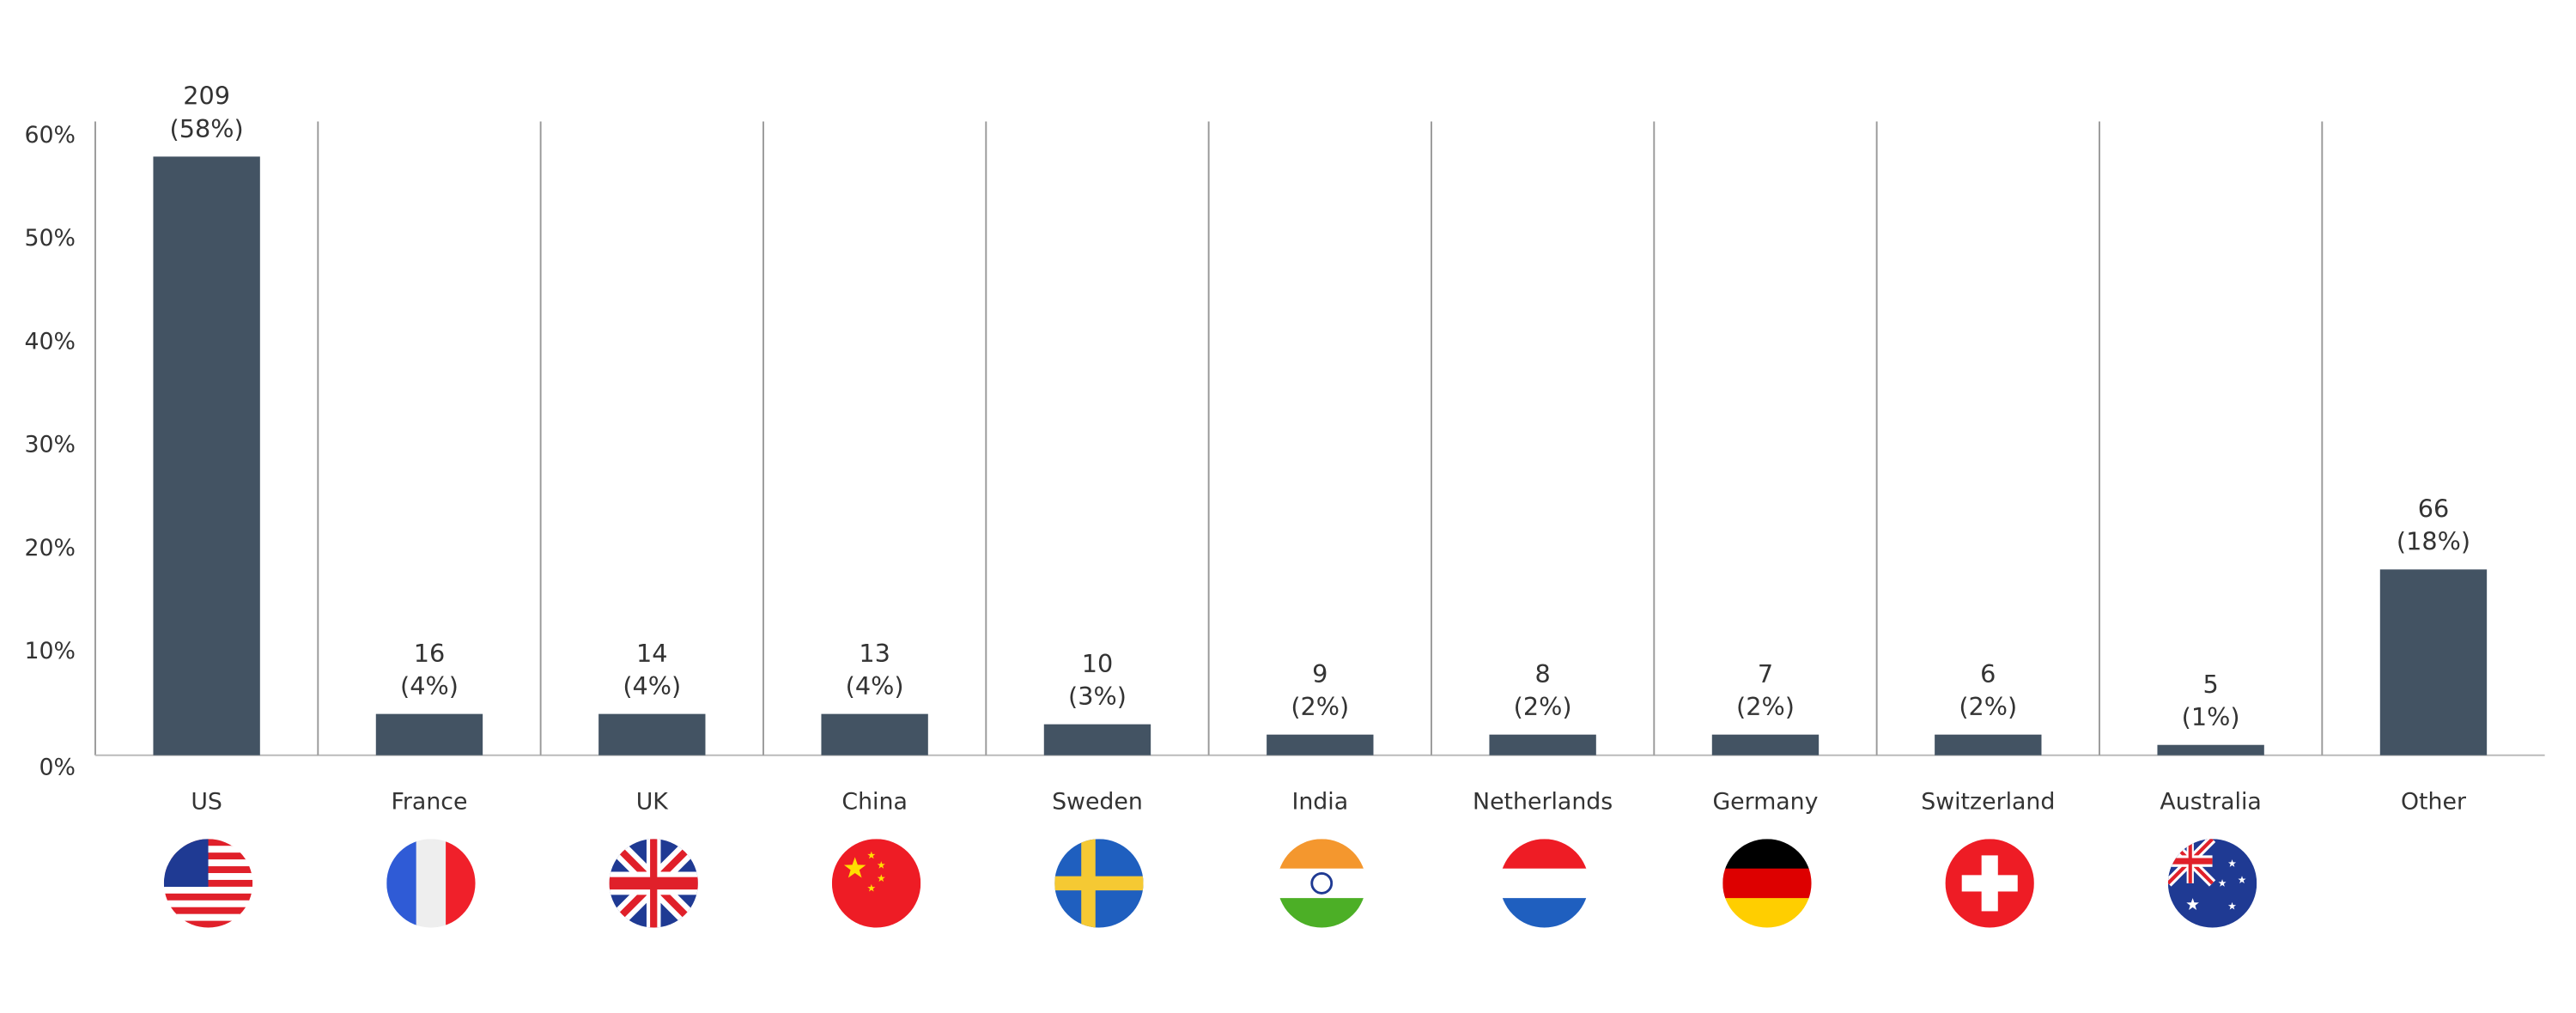  I want to click on y-tick-label: 50%, so click(50, 238).